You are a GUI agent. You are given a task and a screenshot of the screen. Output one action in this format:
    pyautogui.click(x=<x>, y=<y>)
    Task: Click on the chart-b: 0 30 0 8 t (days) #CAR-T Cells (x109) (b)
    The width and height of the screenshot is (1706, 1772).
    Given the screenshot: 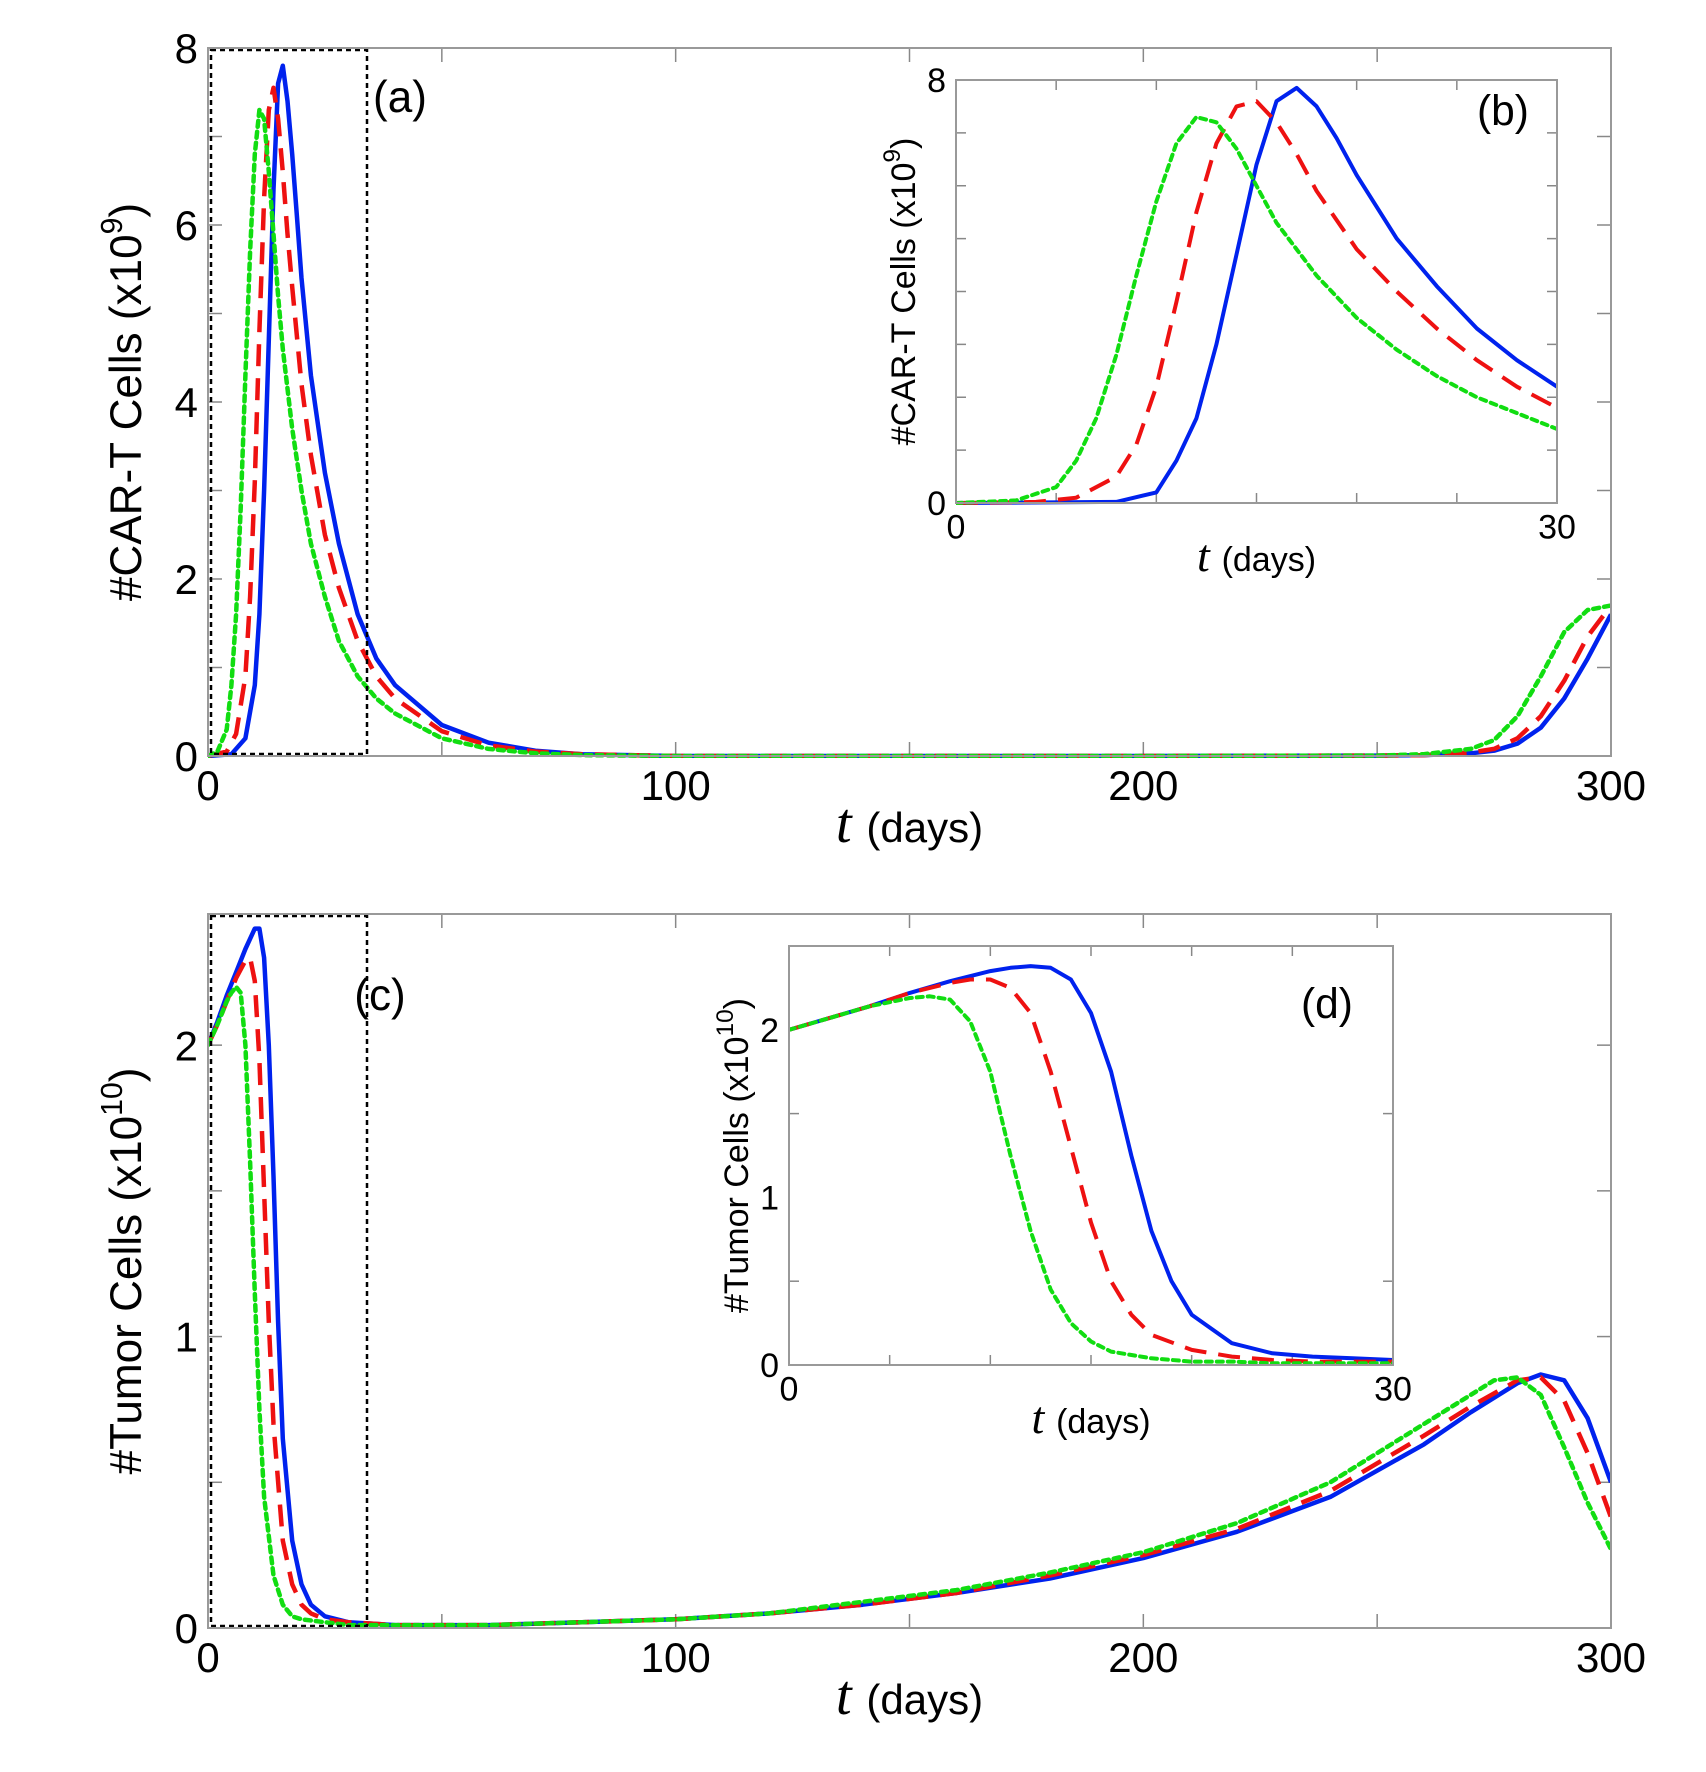 What is the action you would take?
    pyautogui.click(x=1227, y=321)
    